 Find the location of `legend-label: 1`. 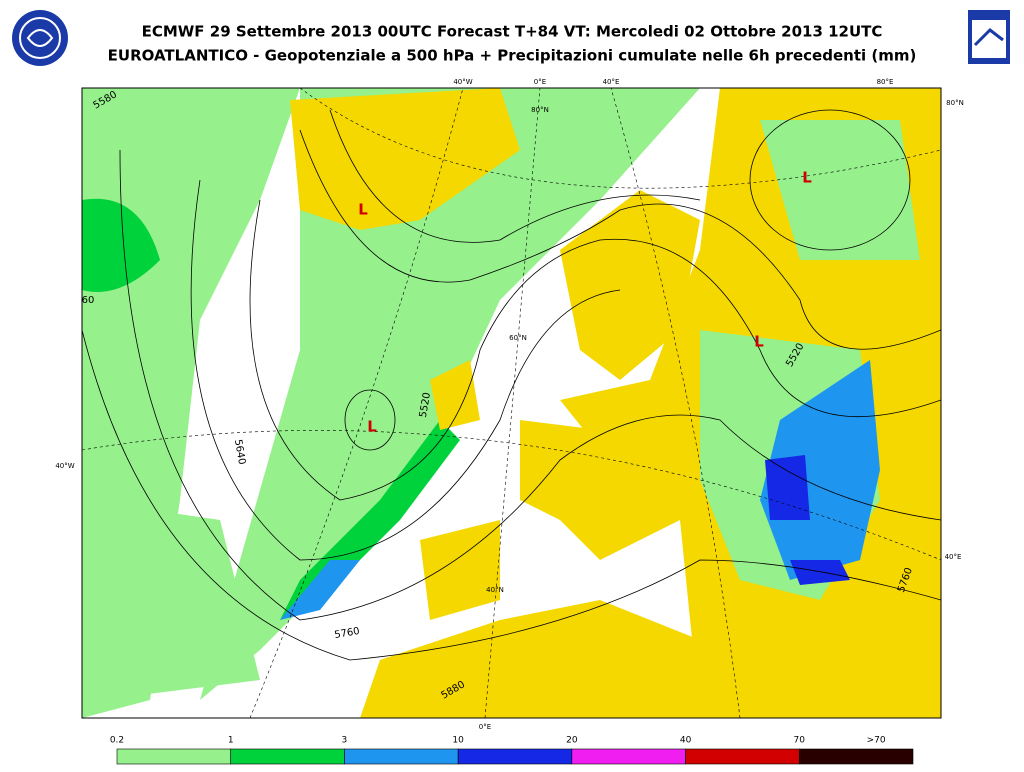

legend-label: 1 is located at coordinates (231, 741).